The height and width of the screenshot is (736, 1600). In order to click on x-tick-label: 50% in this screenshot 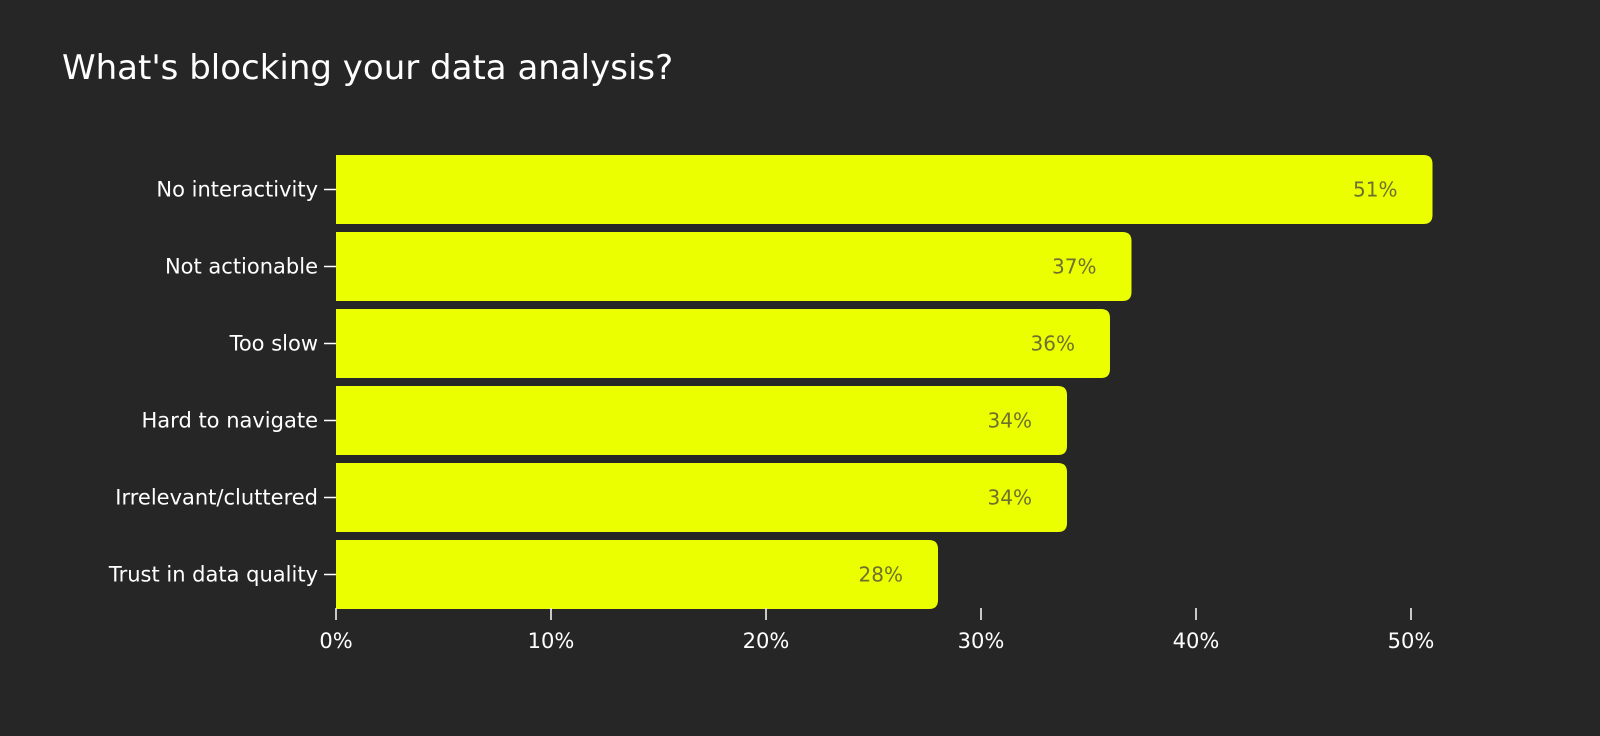, I will do `click(1411, 641)`.